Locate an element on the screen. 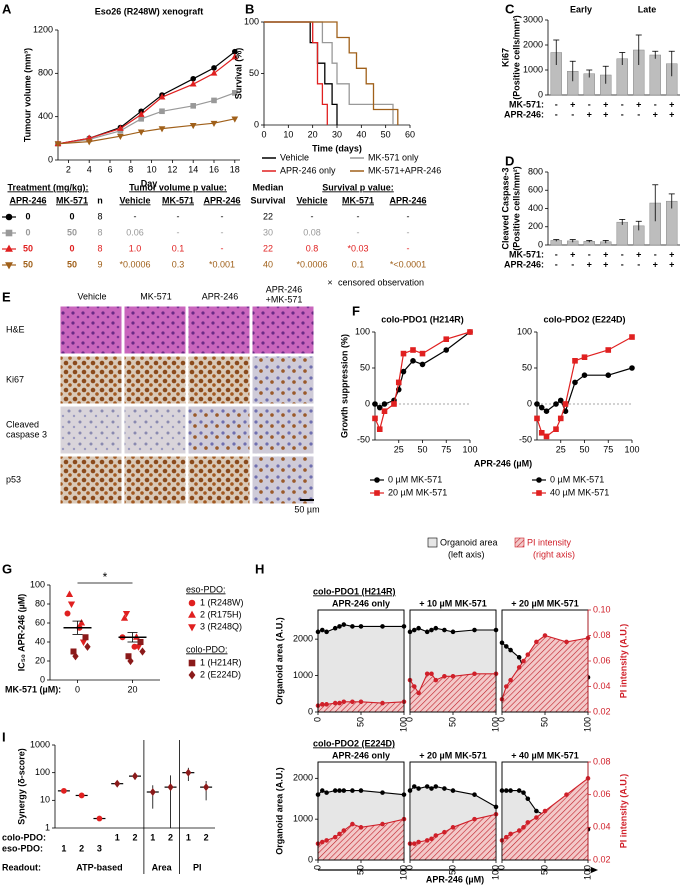 The width and height of the screenshot is (687, 891). survival-curve is located at coordinates (296, 73).